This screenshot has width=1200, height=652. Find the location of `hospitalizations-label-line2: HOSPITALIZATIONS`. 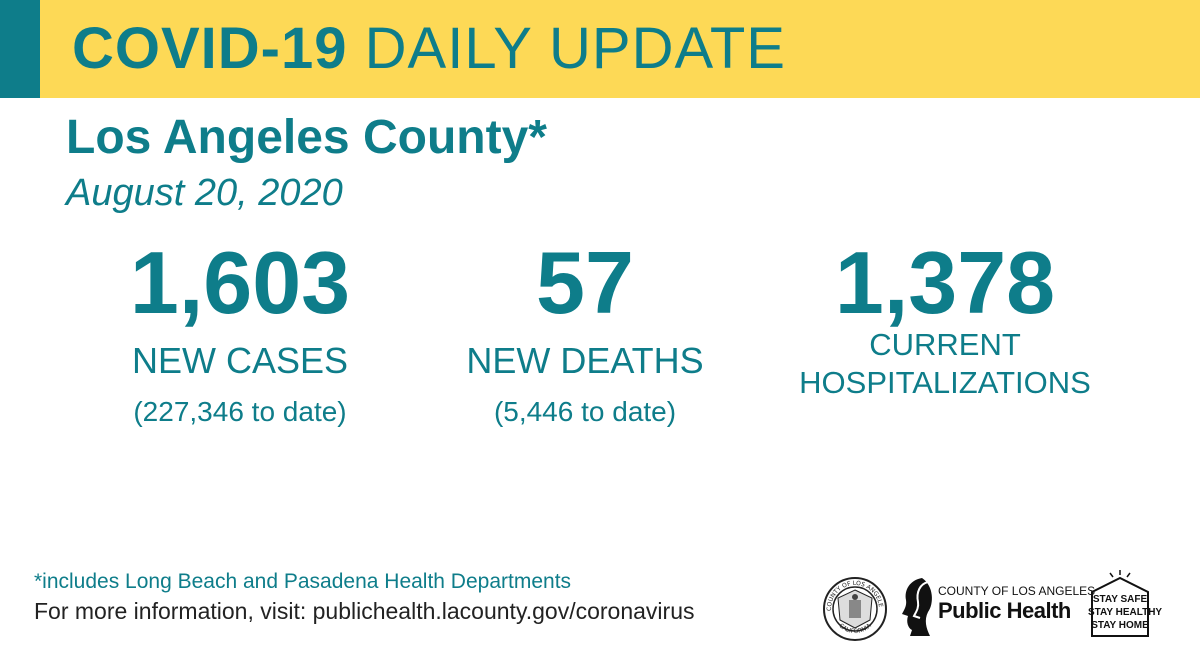

hospitalizations-label-line2: HOSPITALIZATIONS is located at coordinates (945, 382).